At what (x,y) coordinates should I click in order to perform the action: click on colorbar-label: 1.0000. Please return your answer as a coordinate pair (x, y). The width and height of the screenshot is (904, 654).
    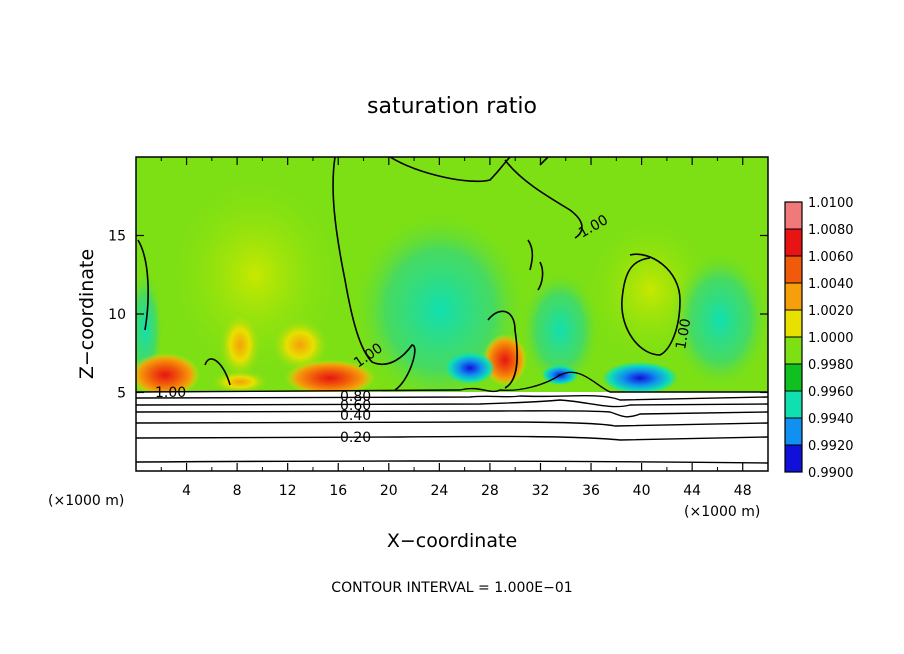
    Looking at the image, I should click on (831, 338).